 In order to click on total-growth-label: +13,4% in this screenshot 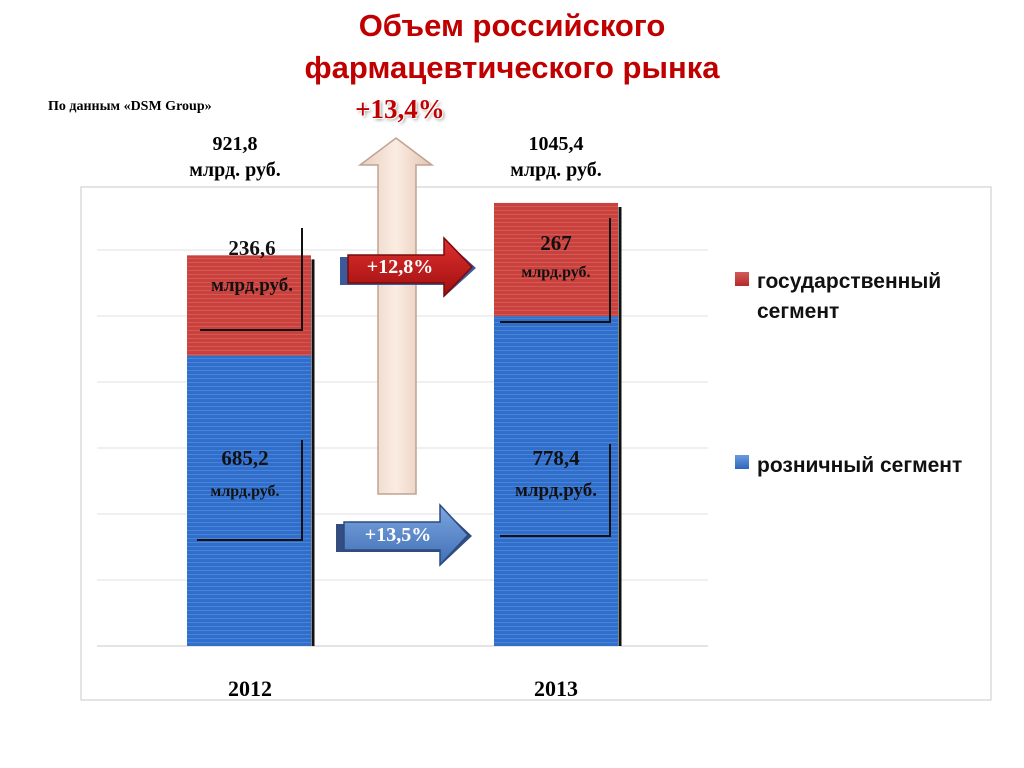, I will do `click(400, 109)`.